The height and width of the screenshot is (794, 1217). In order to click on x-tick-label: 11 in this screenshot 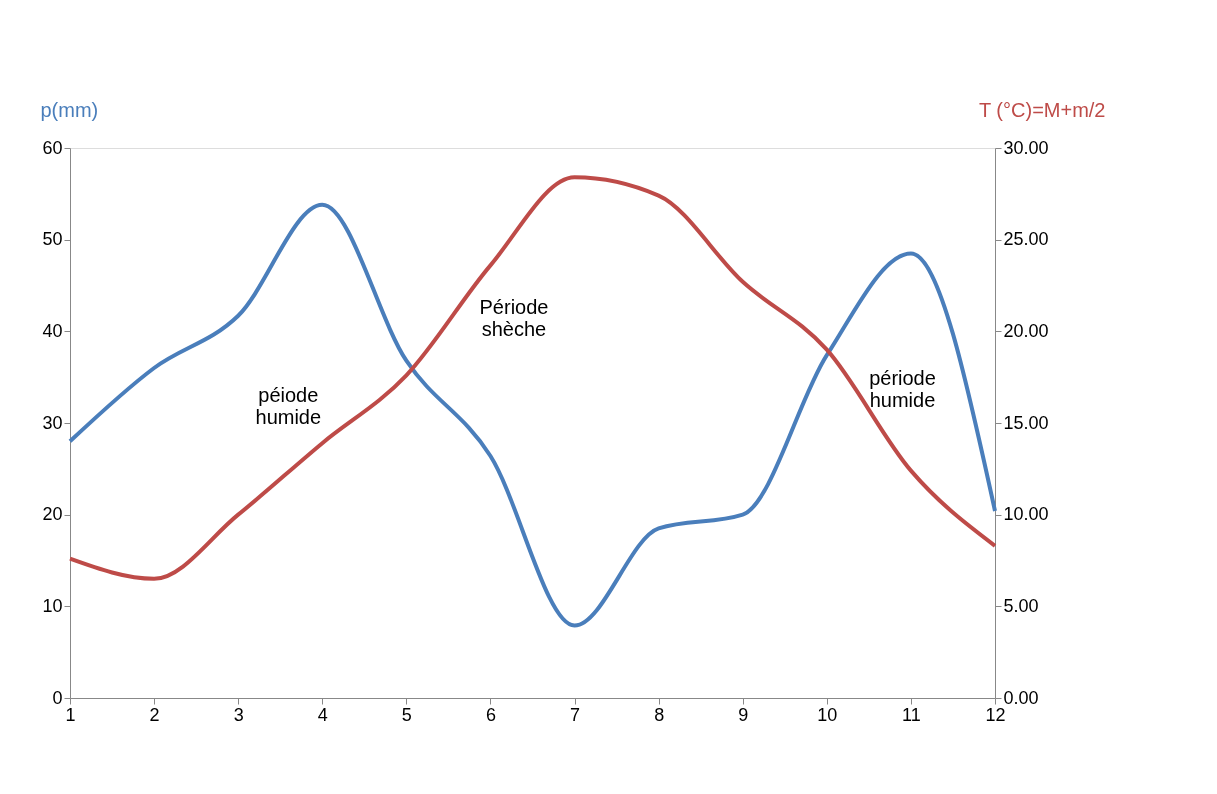, I will do `click(911, 714)`.